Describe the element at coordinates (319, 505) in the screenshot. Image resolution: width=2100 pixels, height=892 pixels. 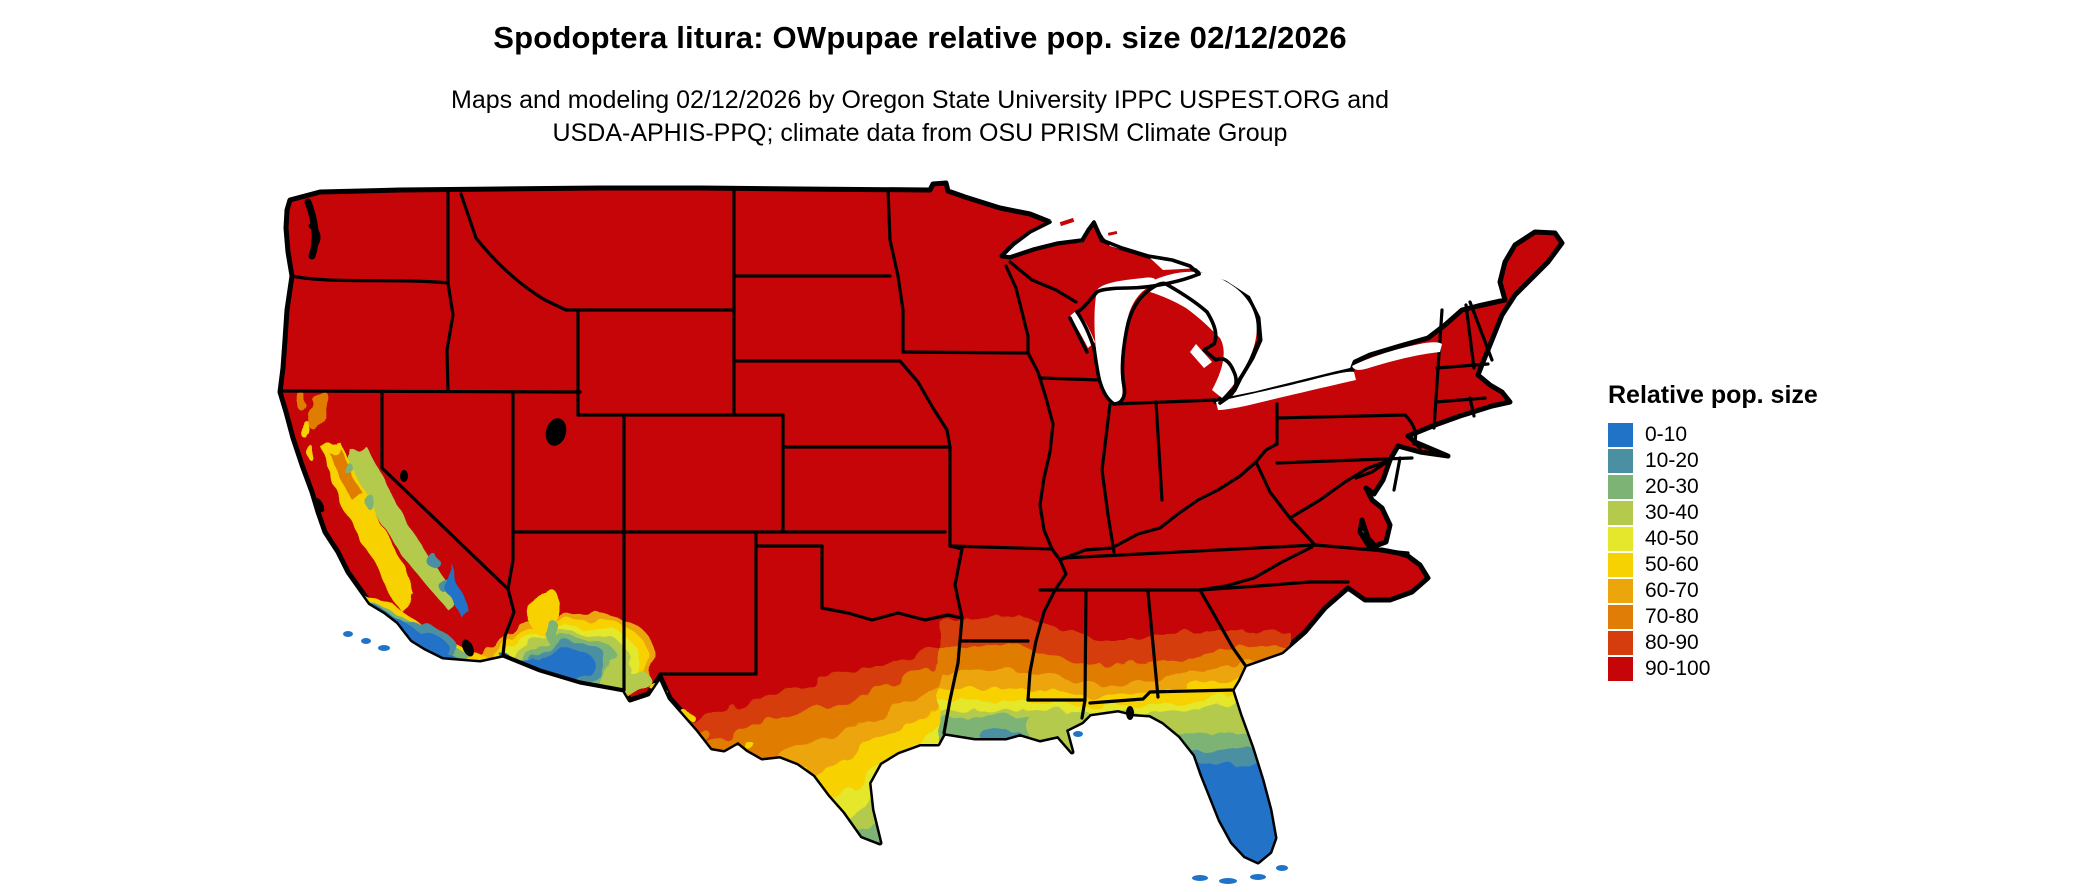
I see `sf-bay` at that location.